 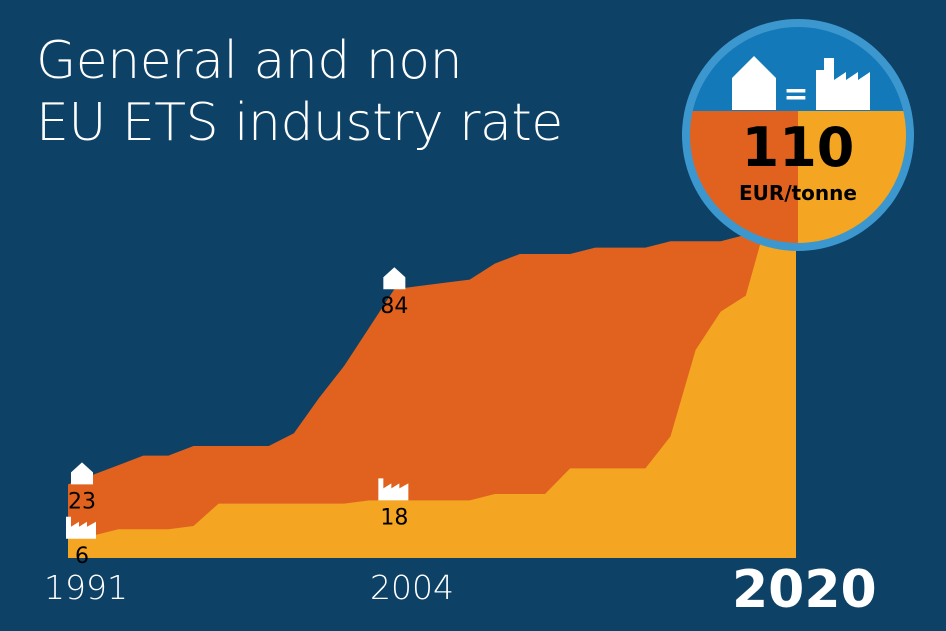 What do you see at coordinates (394, 517) in the screenshot?
I see `annotation-label: 18` at bounding box center [394, 517].